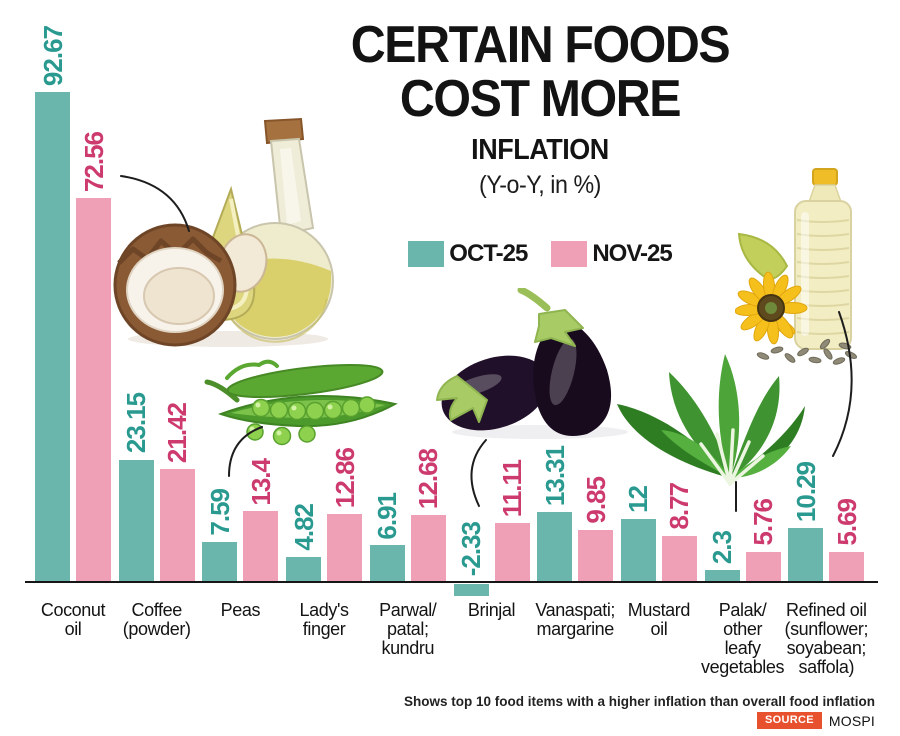 Image resolution: width=900 pixels, height=736 pixels. What do you see at coordinates (842, 384) in the screenshot?
I see `arc-refined-oil` at bounding box center [842, 384].